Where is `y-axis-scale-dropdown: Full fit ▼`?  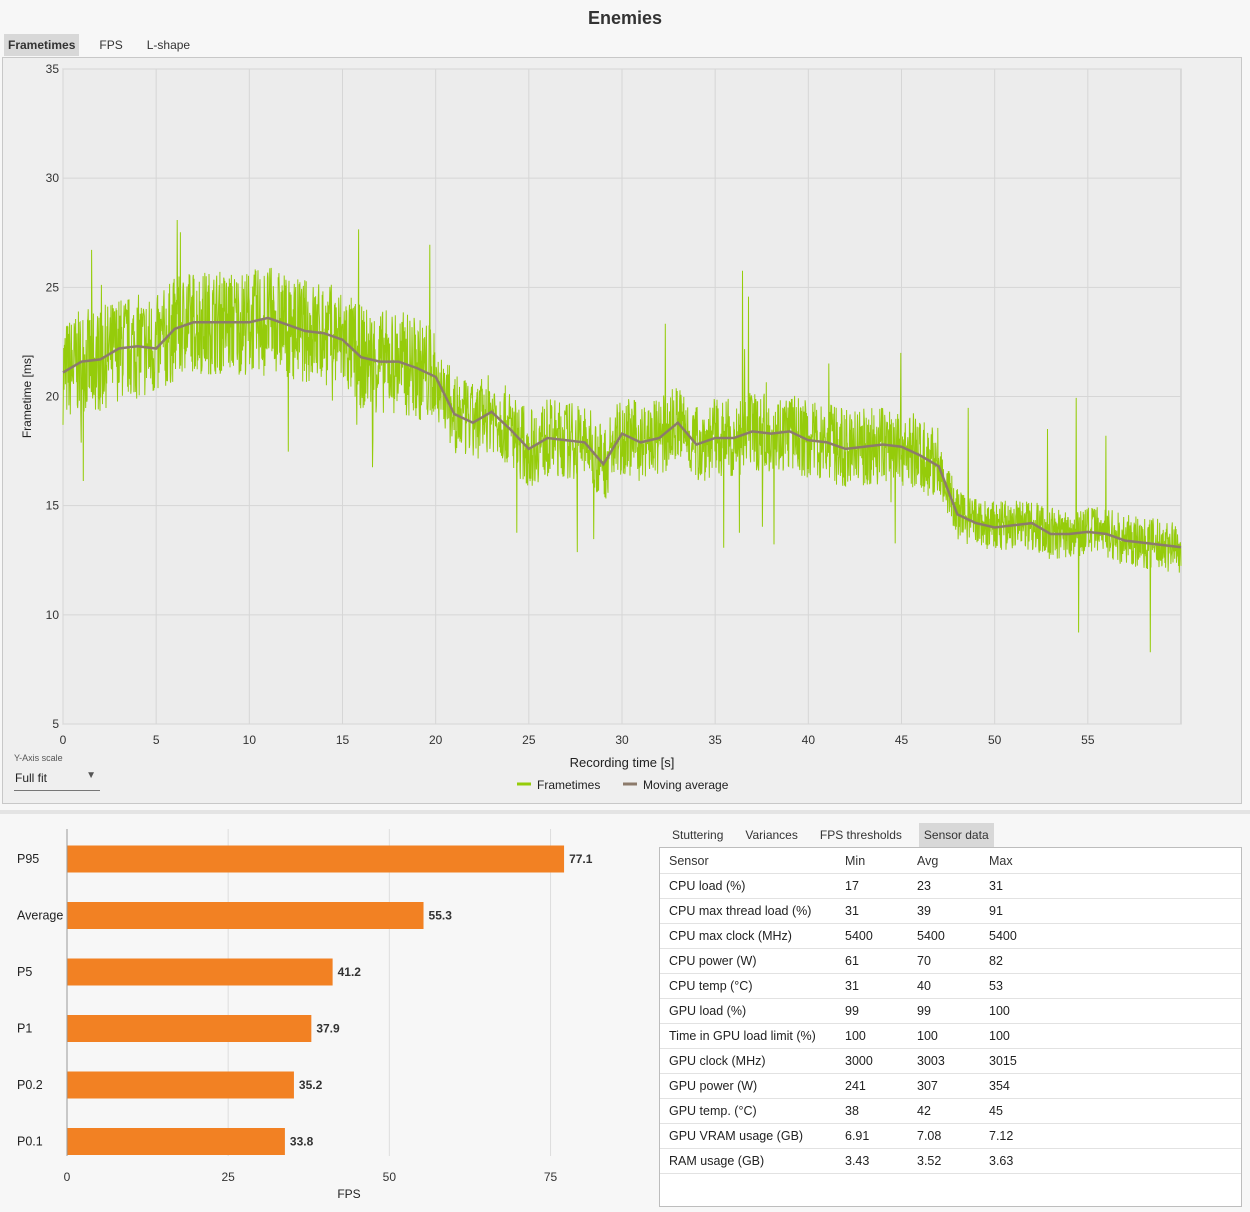
y-axis-scale-dropdown: Full fit ▼ is located at coordinates (57, 779).